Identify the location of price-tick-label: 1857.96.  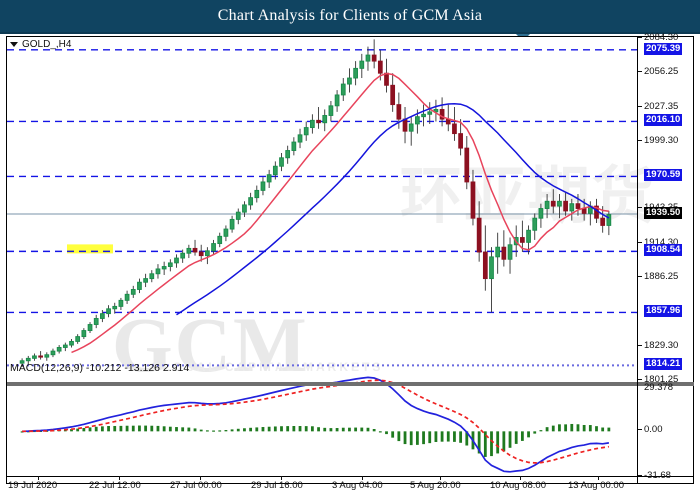
(663, 311).